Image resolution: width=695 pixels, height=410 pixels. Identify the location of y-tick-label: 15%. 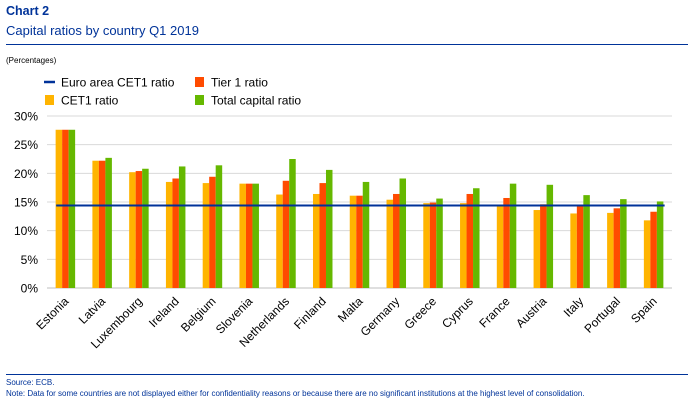
(26, 203).